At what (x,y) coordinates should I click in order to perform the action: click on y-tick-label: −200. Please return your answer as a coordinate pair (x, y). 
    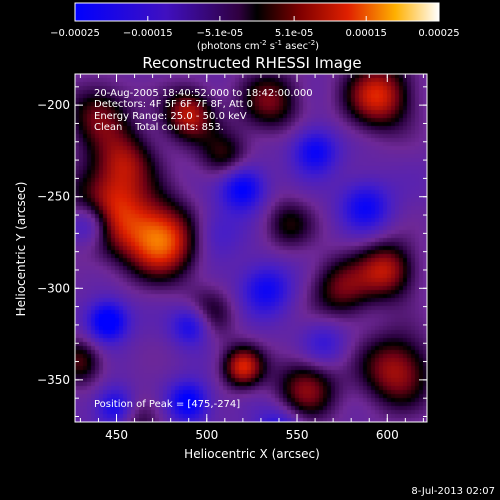
    Looking at the image, I should click on (53, 105).